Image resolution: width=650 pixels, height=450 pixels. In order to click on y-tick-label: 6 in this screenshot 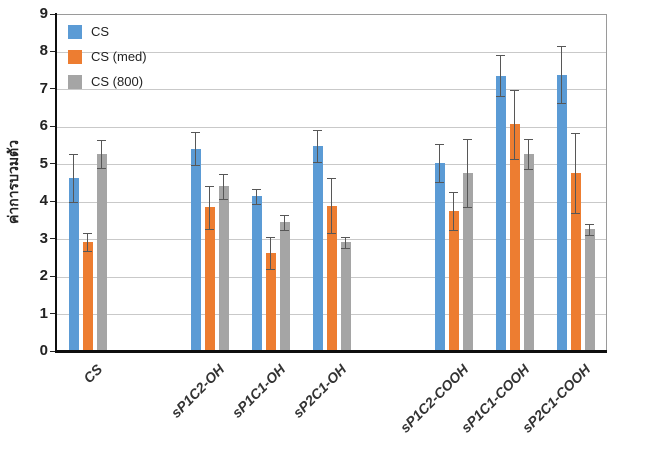, I will do `click(43, 126)`.